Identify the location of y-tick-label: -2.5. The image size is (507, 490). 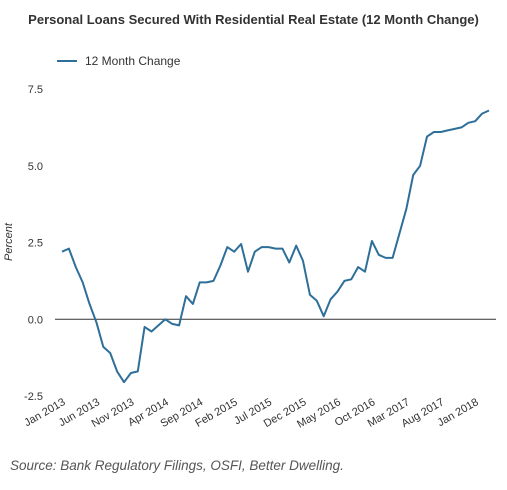
(33, 397).